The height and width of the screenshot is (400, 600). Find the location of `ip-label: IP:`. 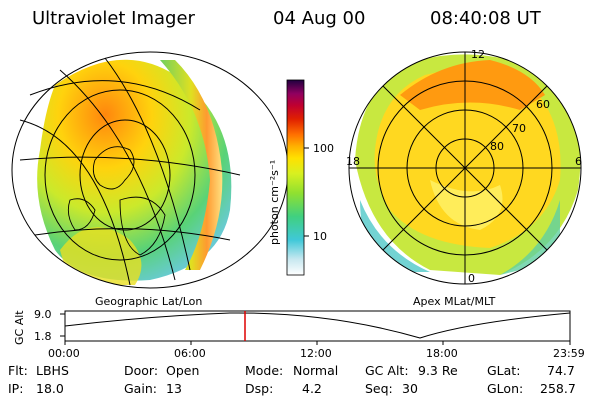

ip-label: IP: is located at coordinates (15, 388).